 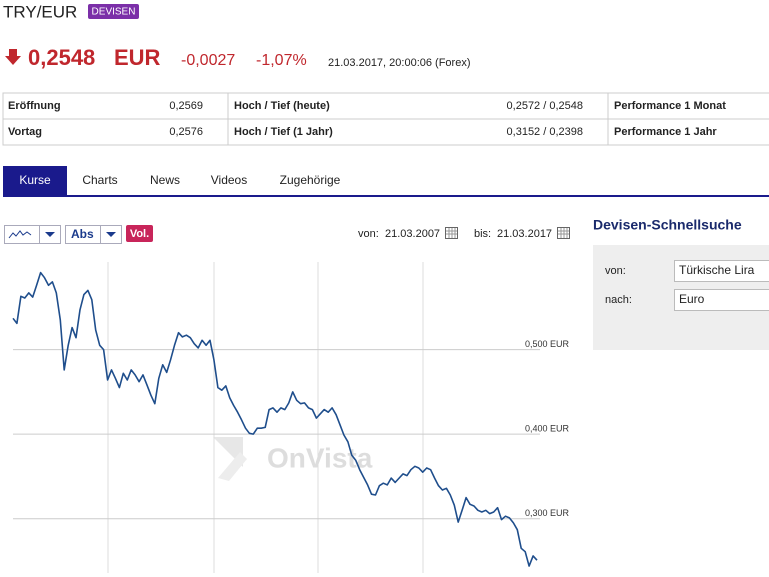 I want to click on watermark-logo, so click(x=230, y=459).